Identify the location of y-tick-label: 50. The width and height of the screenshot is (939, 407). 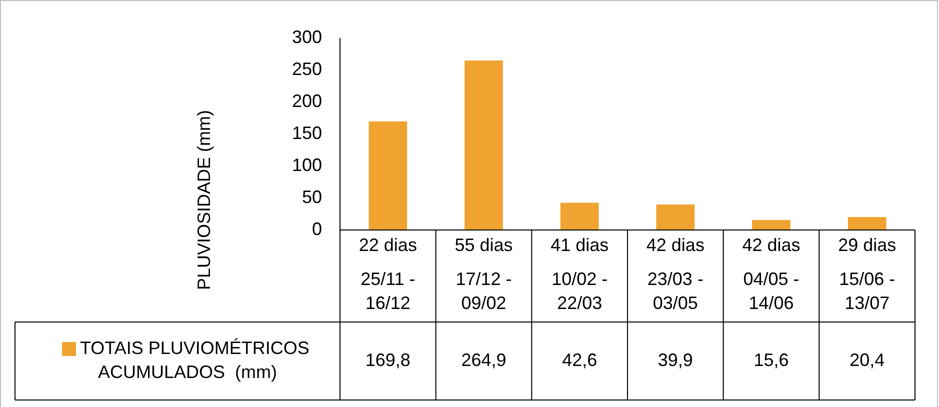
(312, 196).